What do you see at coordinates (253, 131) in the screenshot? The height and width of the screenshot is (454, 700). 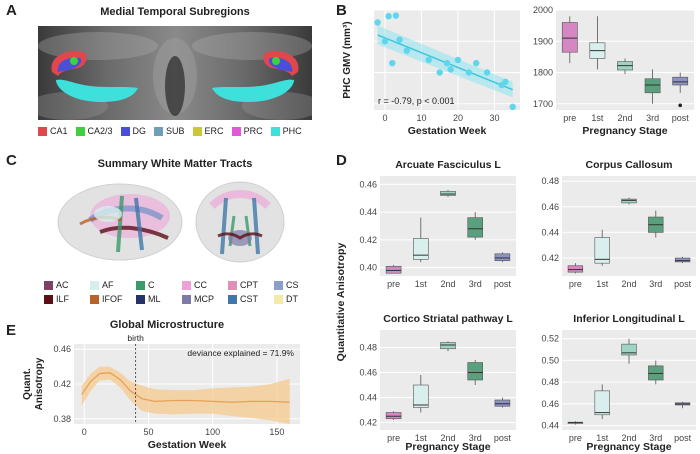 I see `legend-label: PRC` at bounding box center [253, 131].